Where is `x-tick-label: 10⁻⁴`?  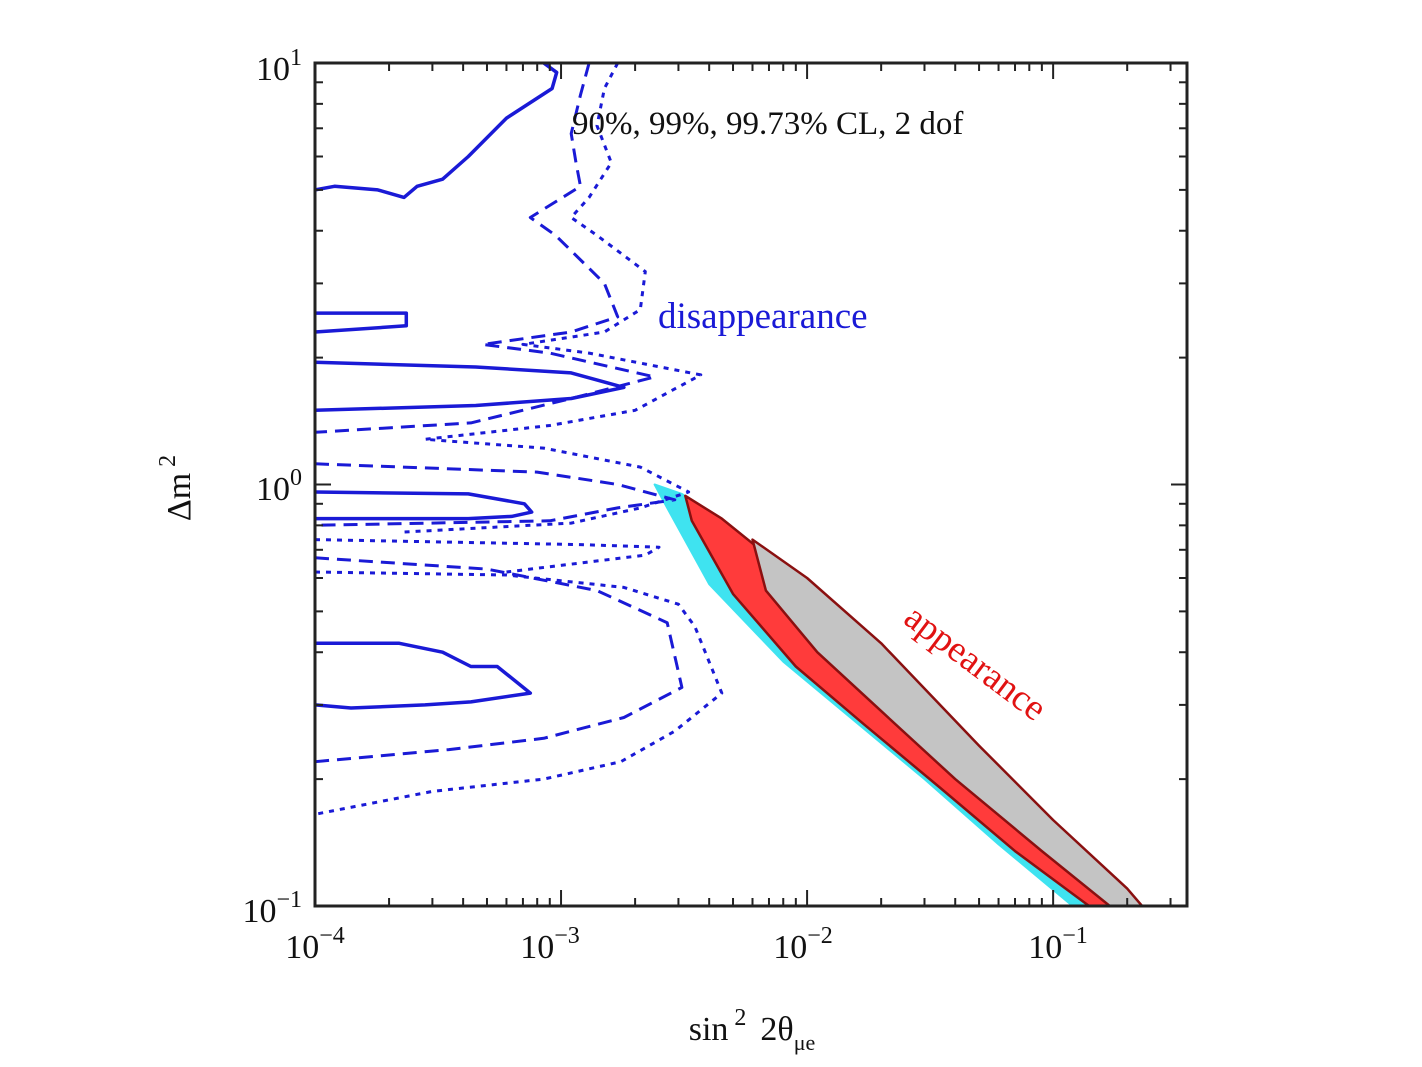 x-tick-label: 10⁻⁴ is located at coordinates (315, 944).